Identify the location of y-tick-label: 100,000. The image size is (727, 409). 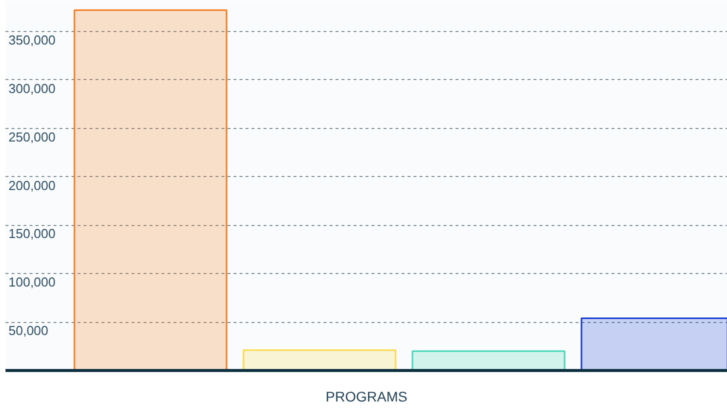
(32, 282).